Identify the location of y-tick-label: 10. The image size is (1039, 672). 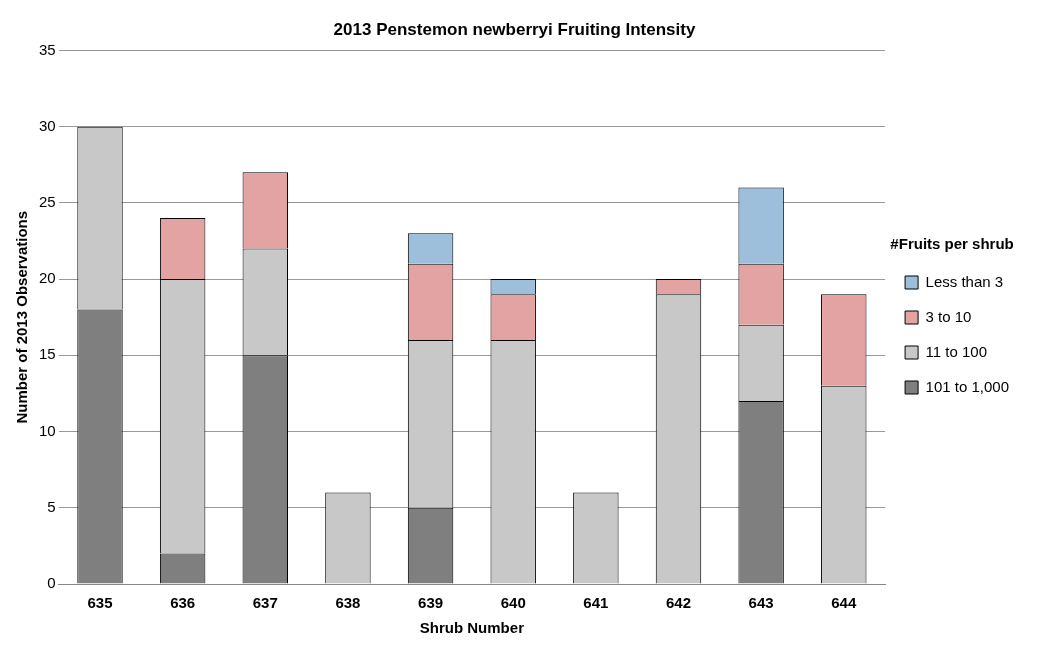
(47, 430).